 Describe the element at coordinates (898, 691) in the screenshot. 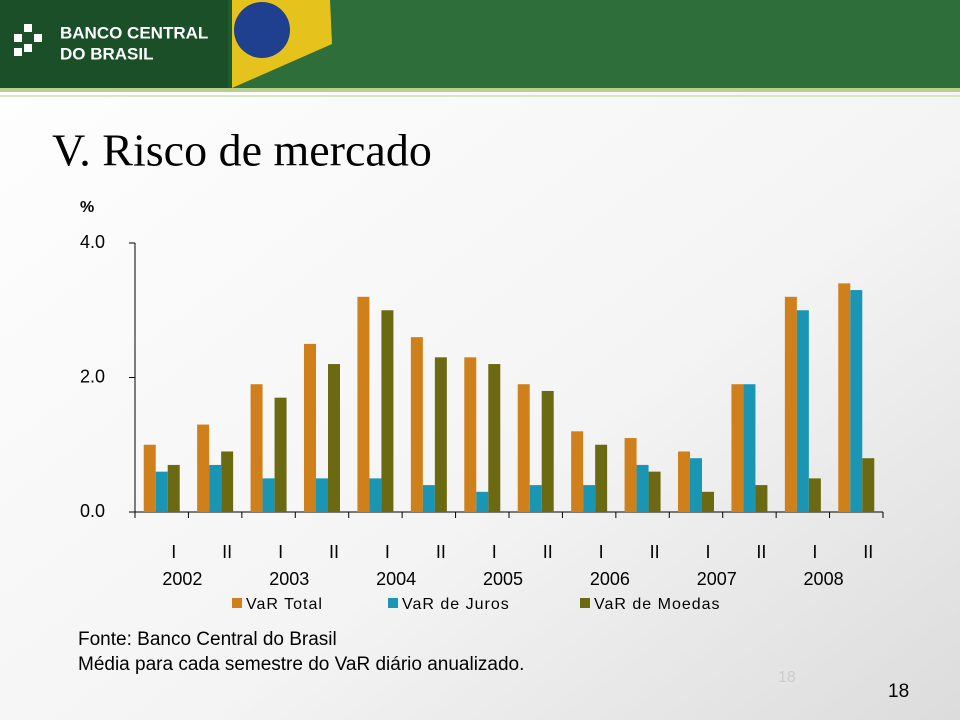

I see `page-number: 18` at that location.